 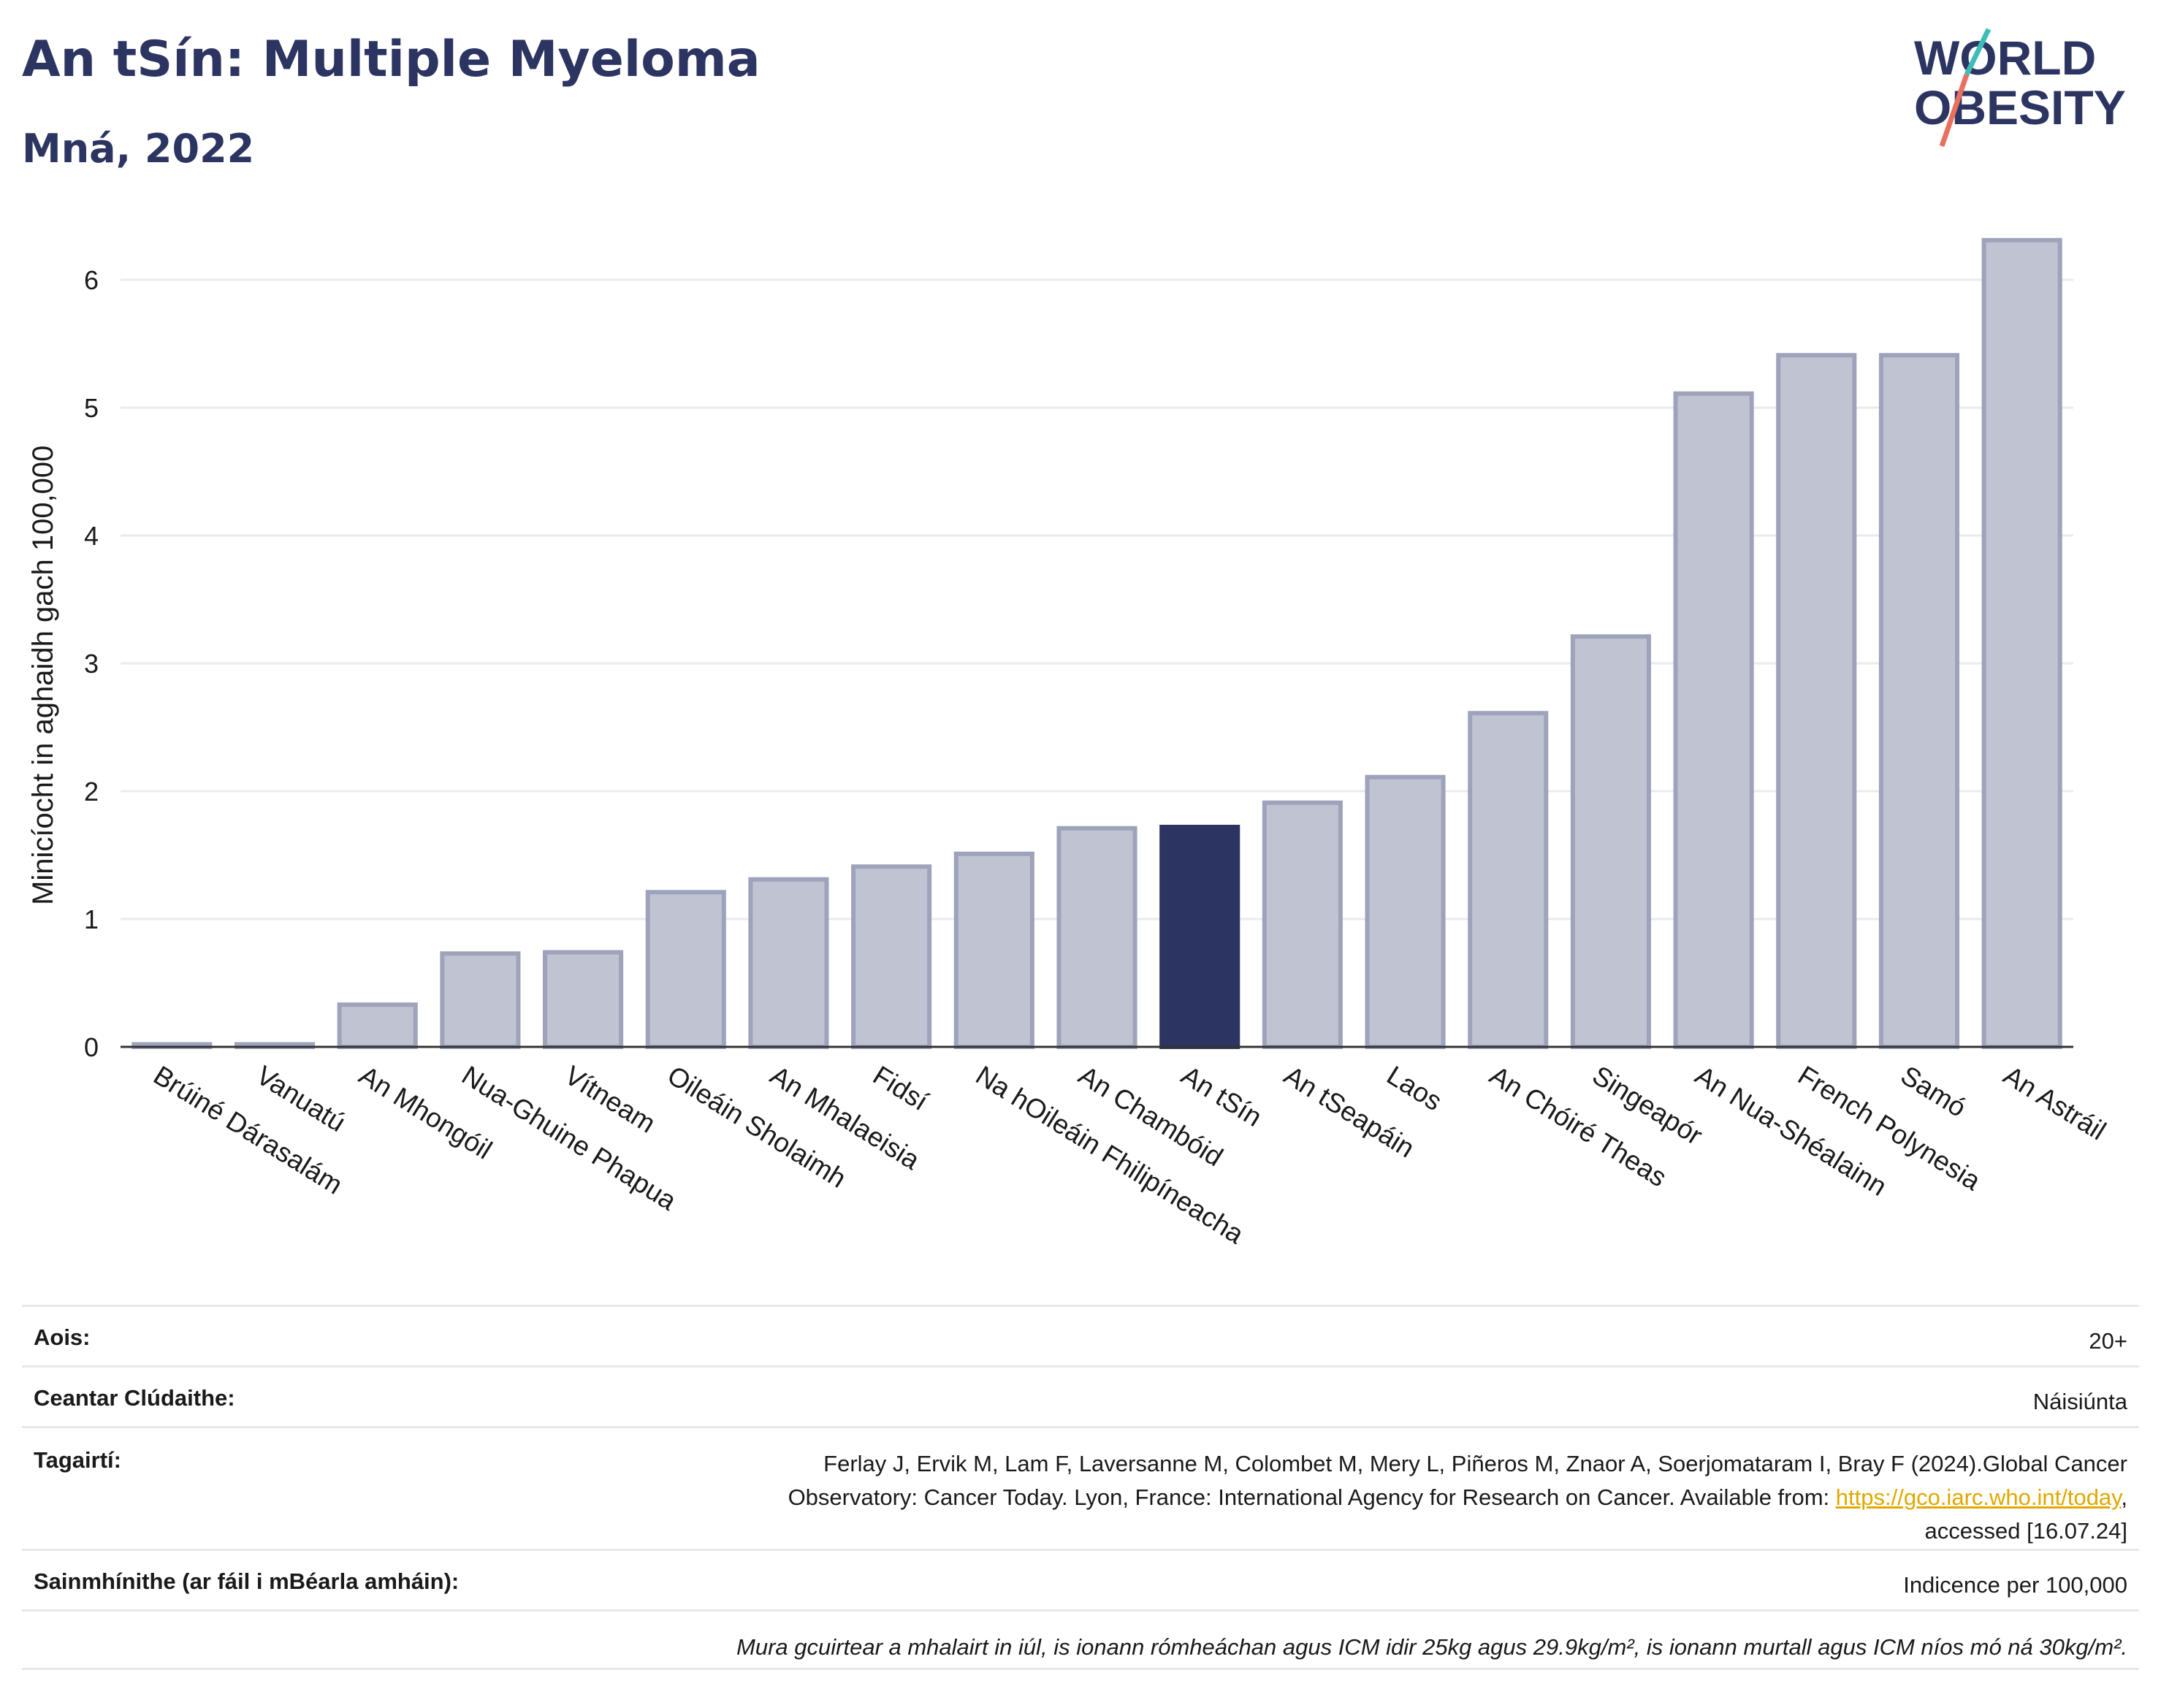 What do you see at coordinates (91, 1047) in the screenshot?
I see `y-tick-label: 0` at bounding box center [91, 1047].